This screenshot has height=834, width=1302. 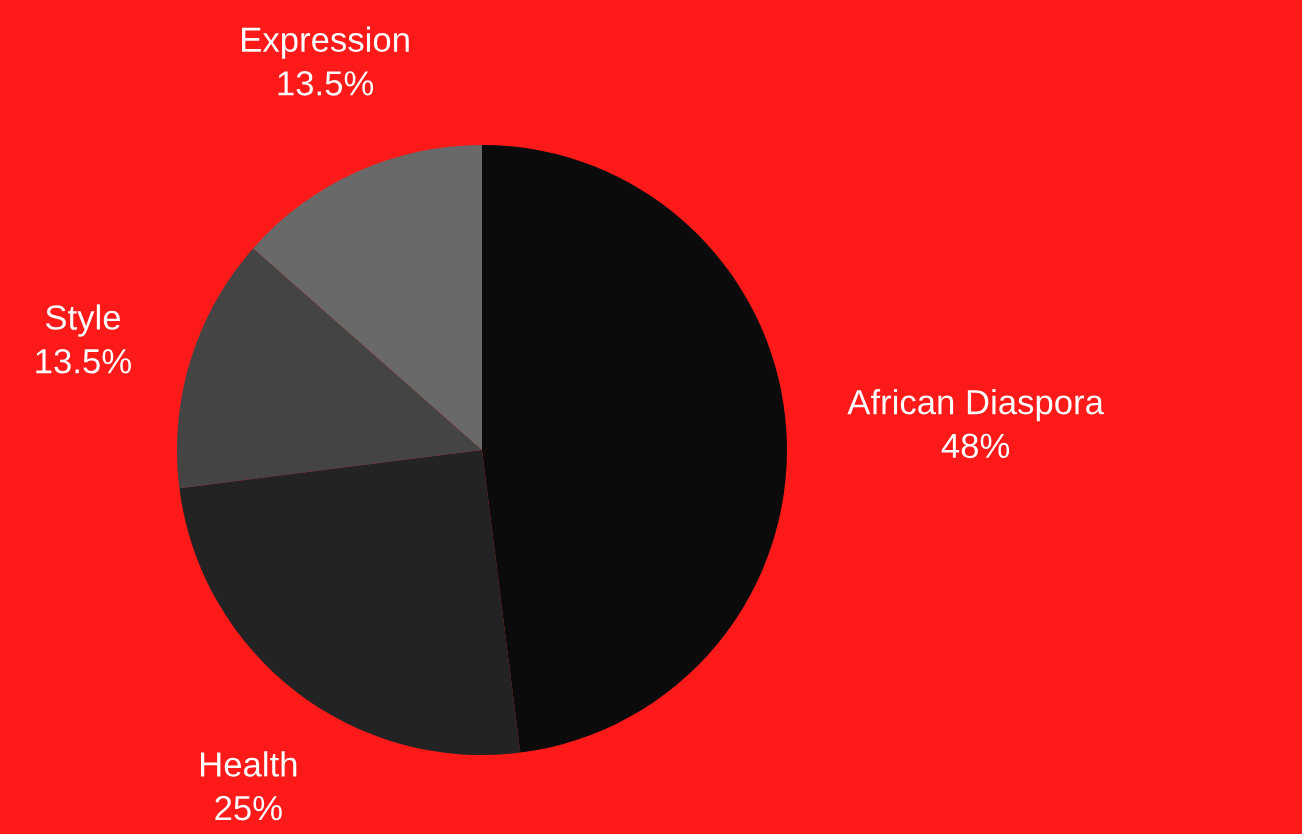 What do you see at coordinates (248, 808) in the screenshot?
I see `data-label: 25%` at bounding box center [248, 808].